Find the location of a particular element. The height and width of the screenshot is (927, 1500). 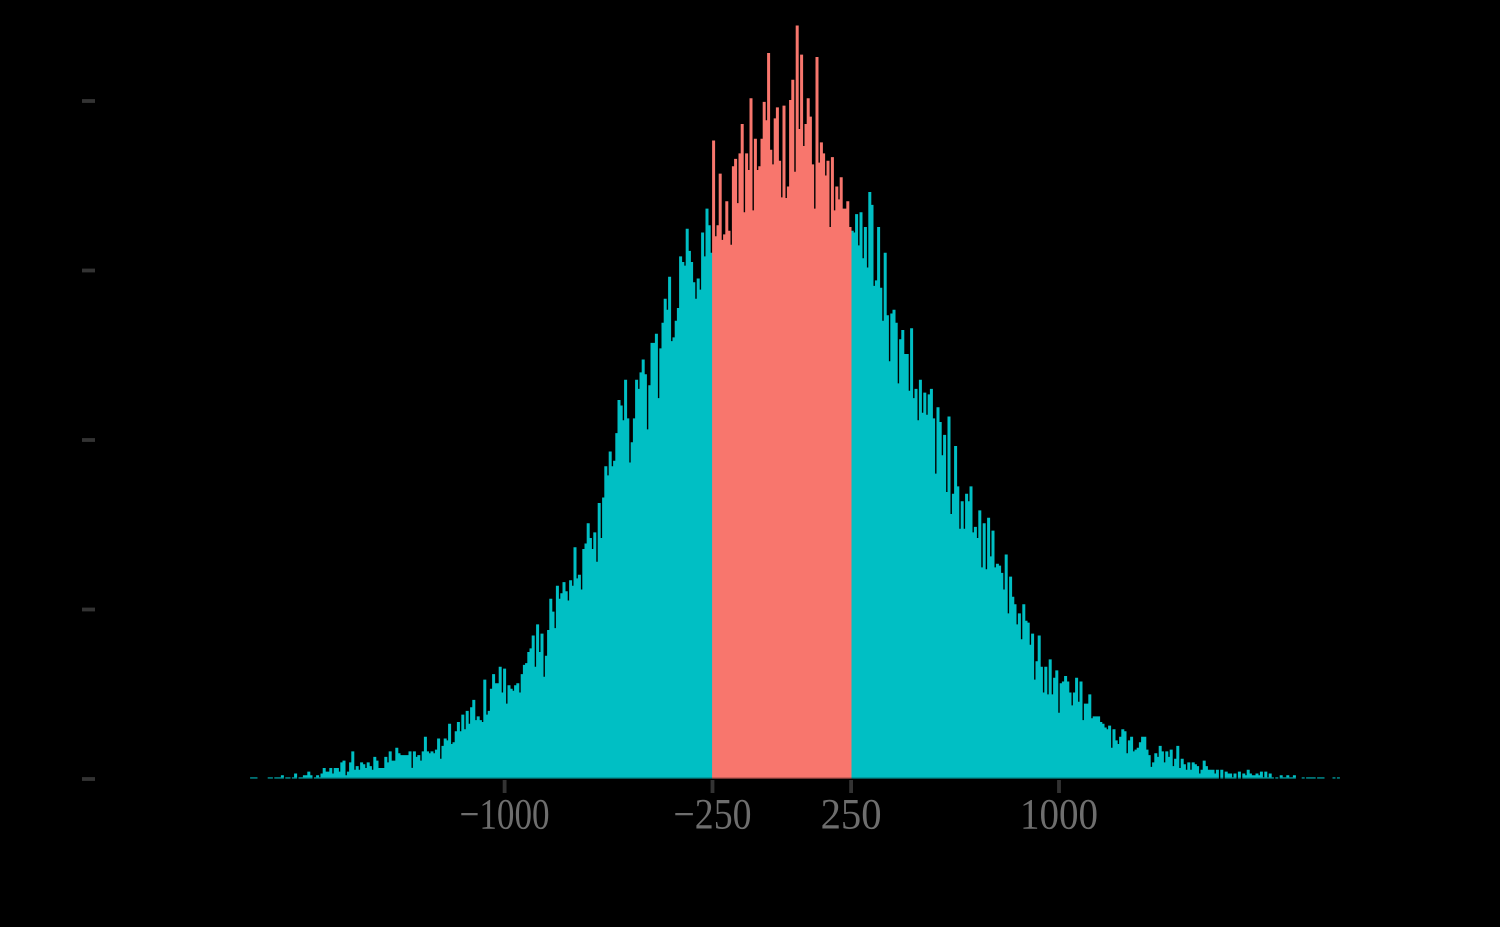

svg-text: 1000 is located at coordinates (1059, 815).